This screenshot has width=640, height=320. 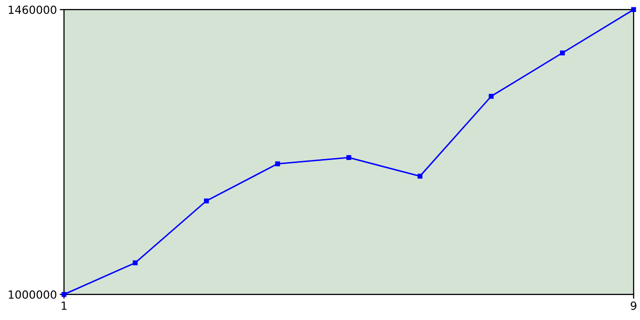 What do you see at coordinates (32, 10) in the screenshot?
I see `y-tick-label: 1460000` at bounding box center [32, 10].